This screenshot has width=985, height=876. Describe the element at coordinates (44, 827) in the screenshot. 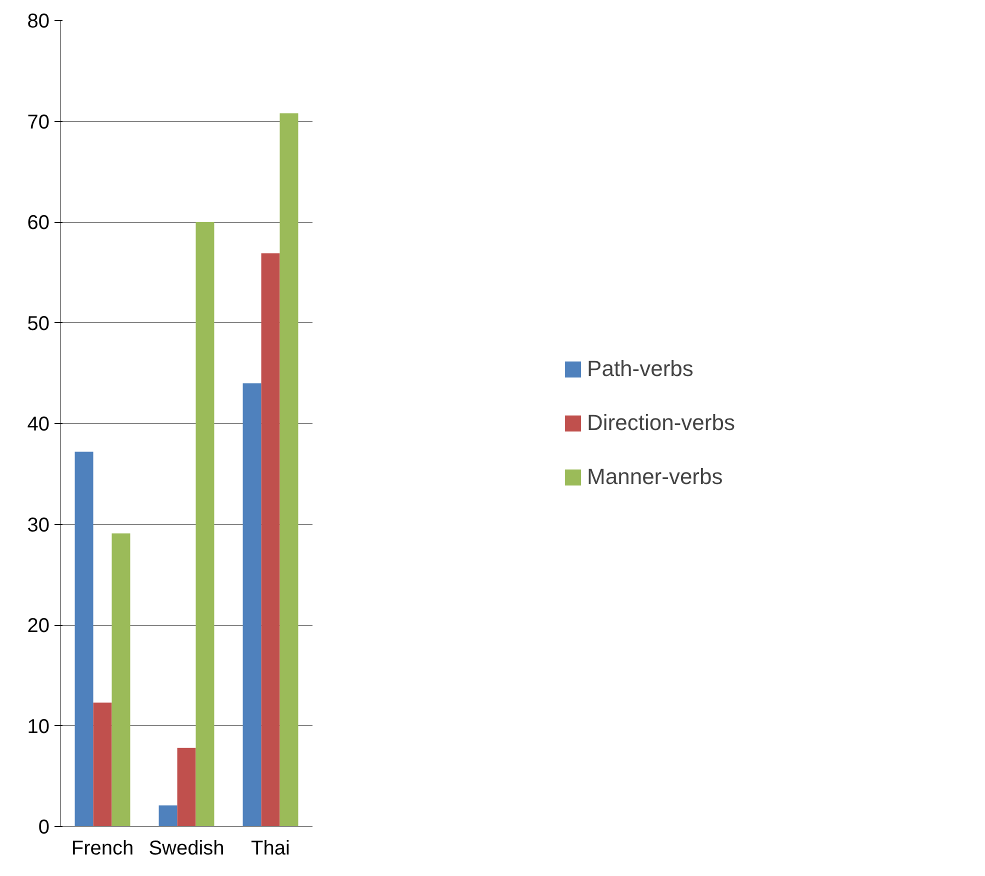

I see `y-tick-label: 0` at that location.